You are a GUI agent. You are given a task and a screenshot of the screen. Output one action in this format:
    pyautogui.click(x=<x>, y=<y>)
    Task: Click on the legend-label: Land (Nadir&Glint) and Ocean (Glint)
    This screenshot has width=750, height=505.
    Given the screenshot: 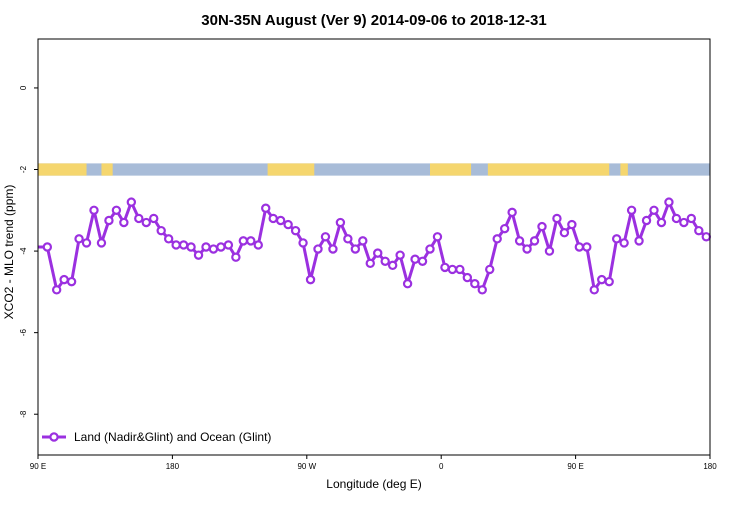 What is the action you would take?
    pyautogui.click(x=172, y=437)
    